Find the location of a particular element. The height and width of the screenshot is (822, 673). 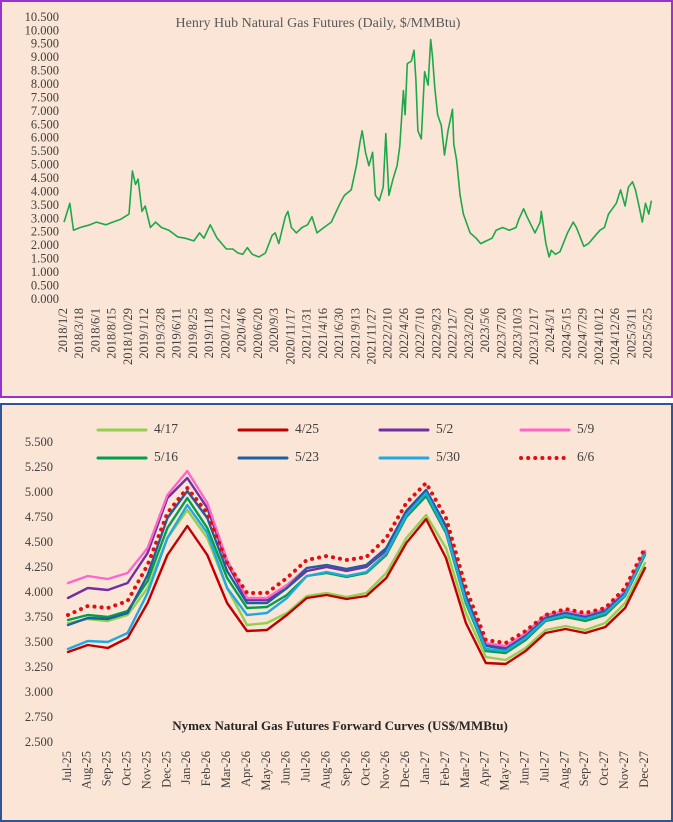

legend-label: 4/25 is located at coordinates (307, 428).